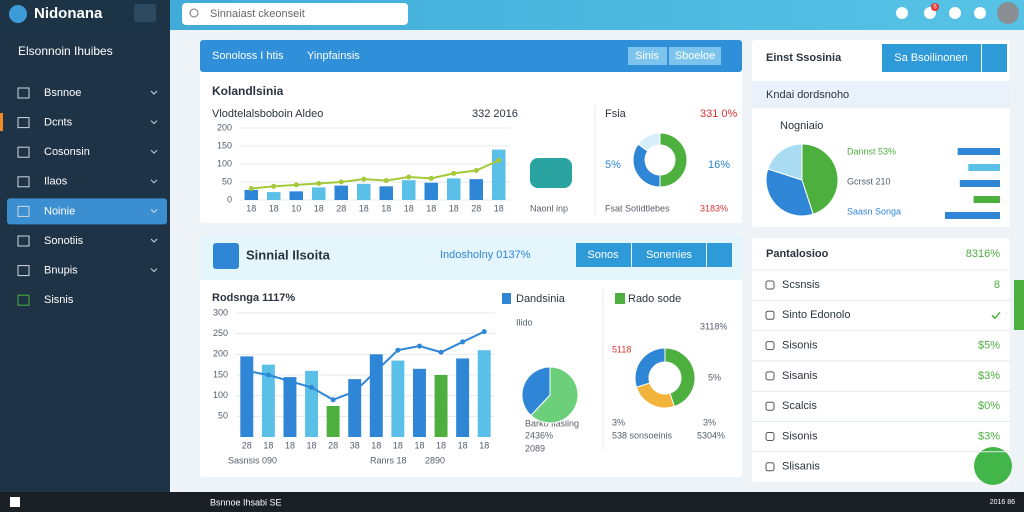 This screenshot has height=517, width=1024. Describe the element at coordinates (248, 56) in the screenshot. I see `tab: Sonoloss I htis` at that location.